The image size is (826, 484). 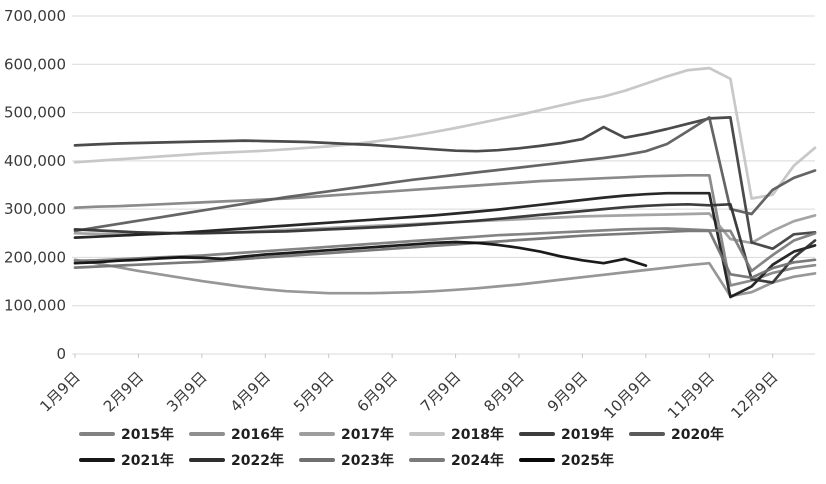 What do you see at coordinates (186, 391) in the screenshot?
I see `x-tick-label: 3月9日` at bounding box center [186, 391].